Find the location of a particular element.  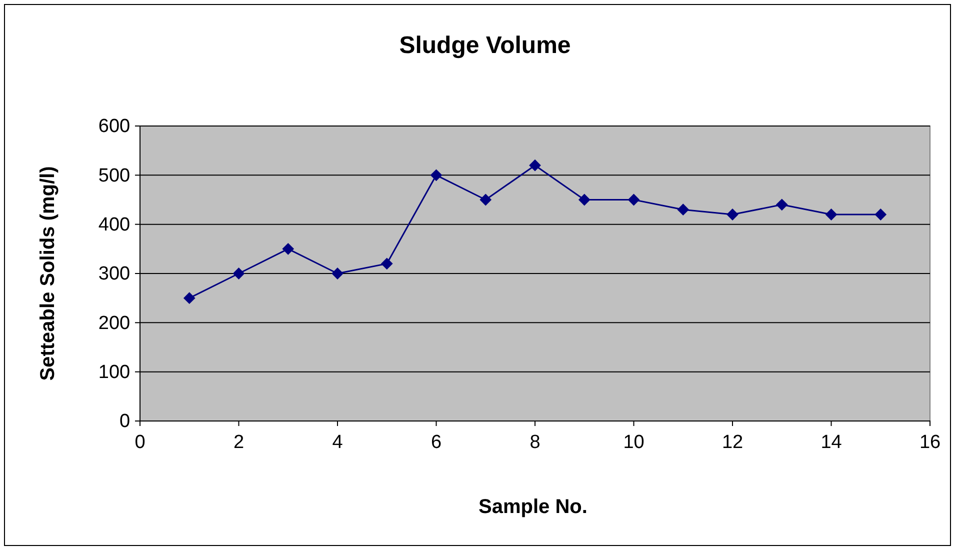

x-tick-label: 8 is located at coordinates (535, 442).